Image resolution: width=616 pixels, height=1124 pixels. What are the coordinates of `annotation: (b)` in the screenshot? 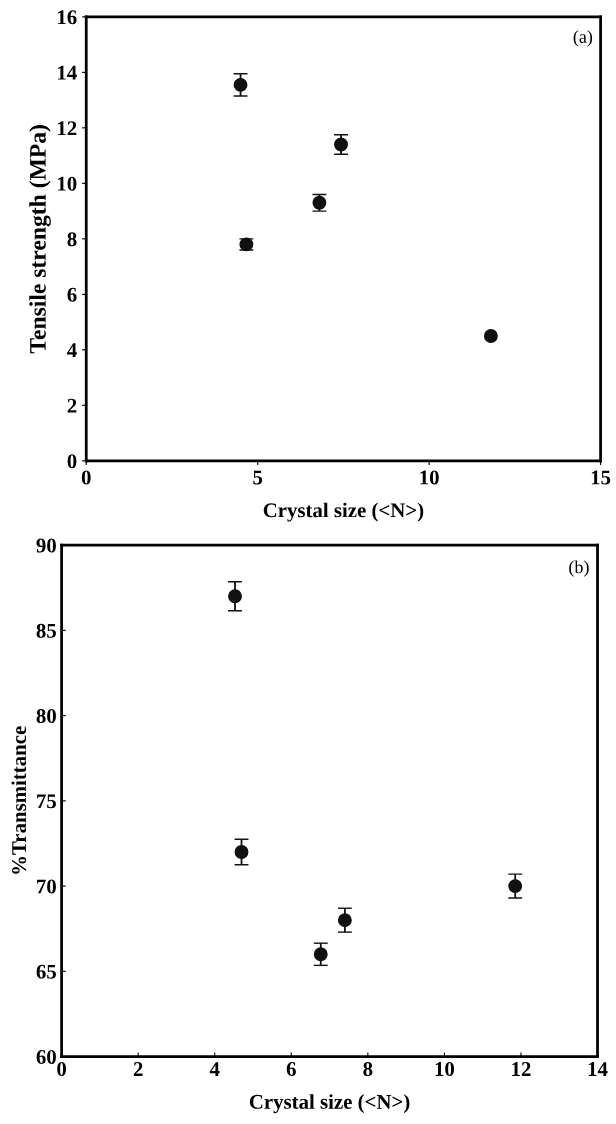 It's located at (579, 568).